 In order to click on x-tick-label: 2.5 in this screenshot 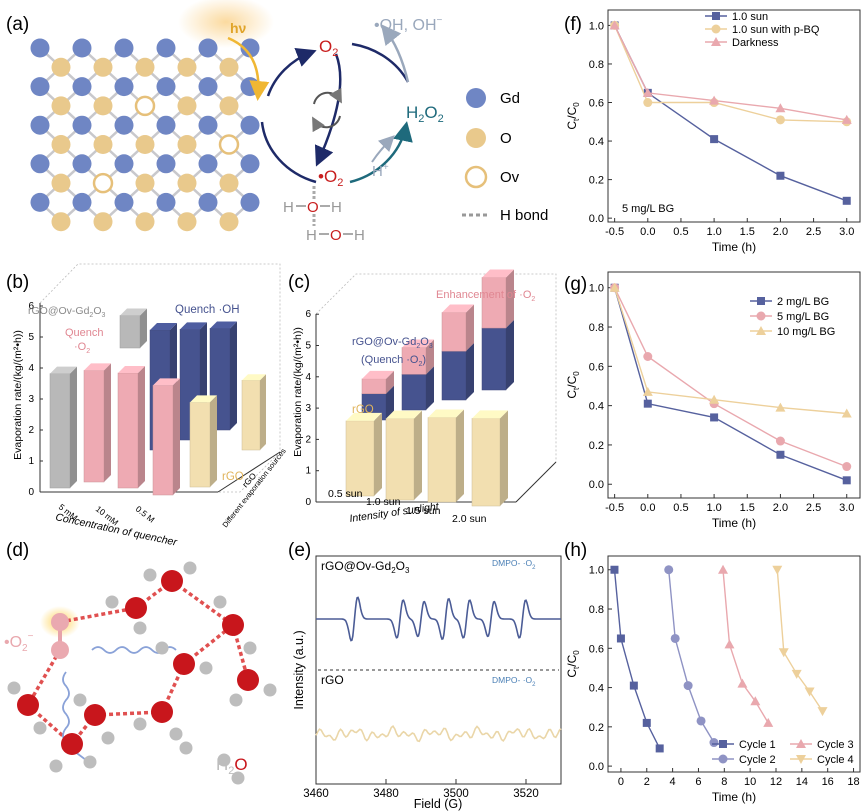, I will do `click(813, 232)`.